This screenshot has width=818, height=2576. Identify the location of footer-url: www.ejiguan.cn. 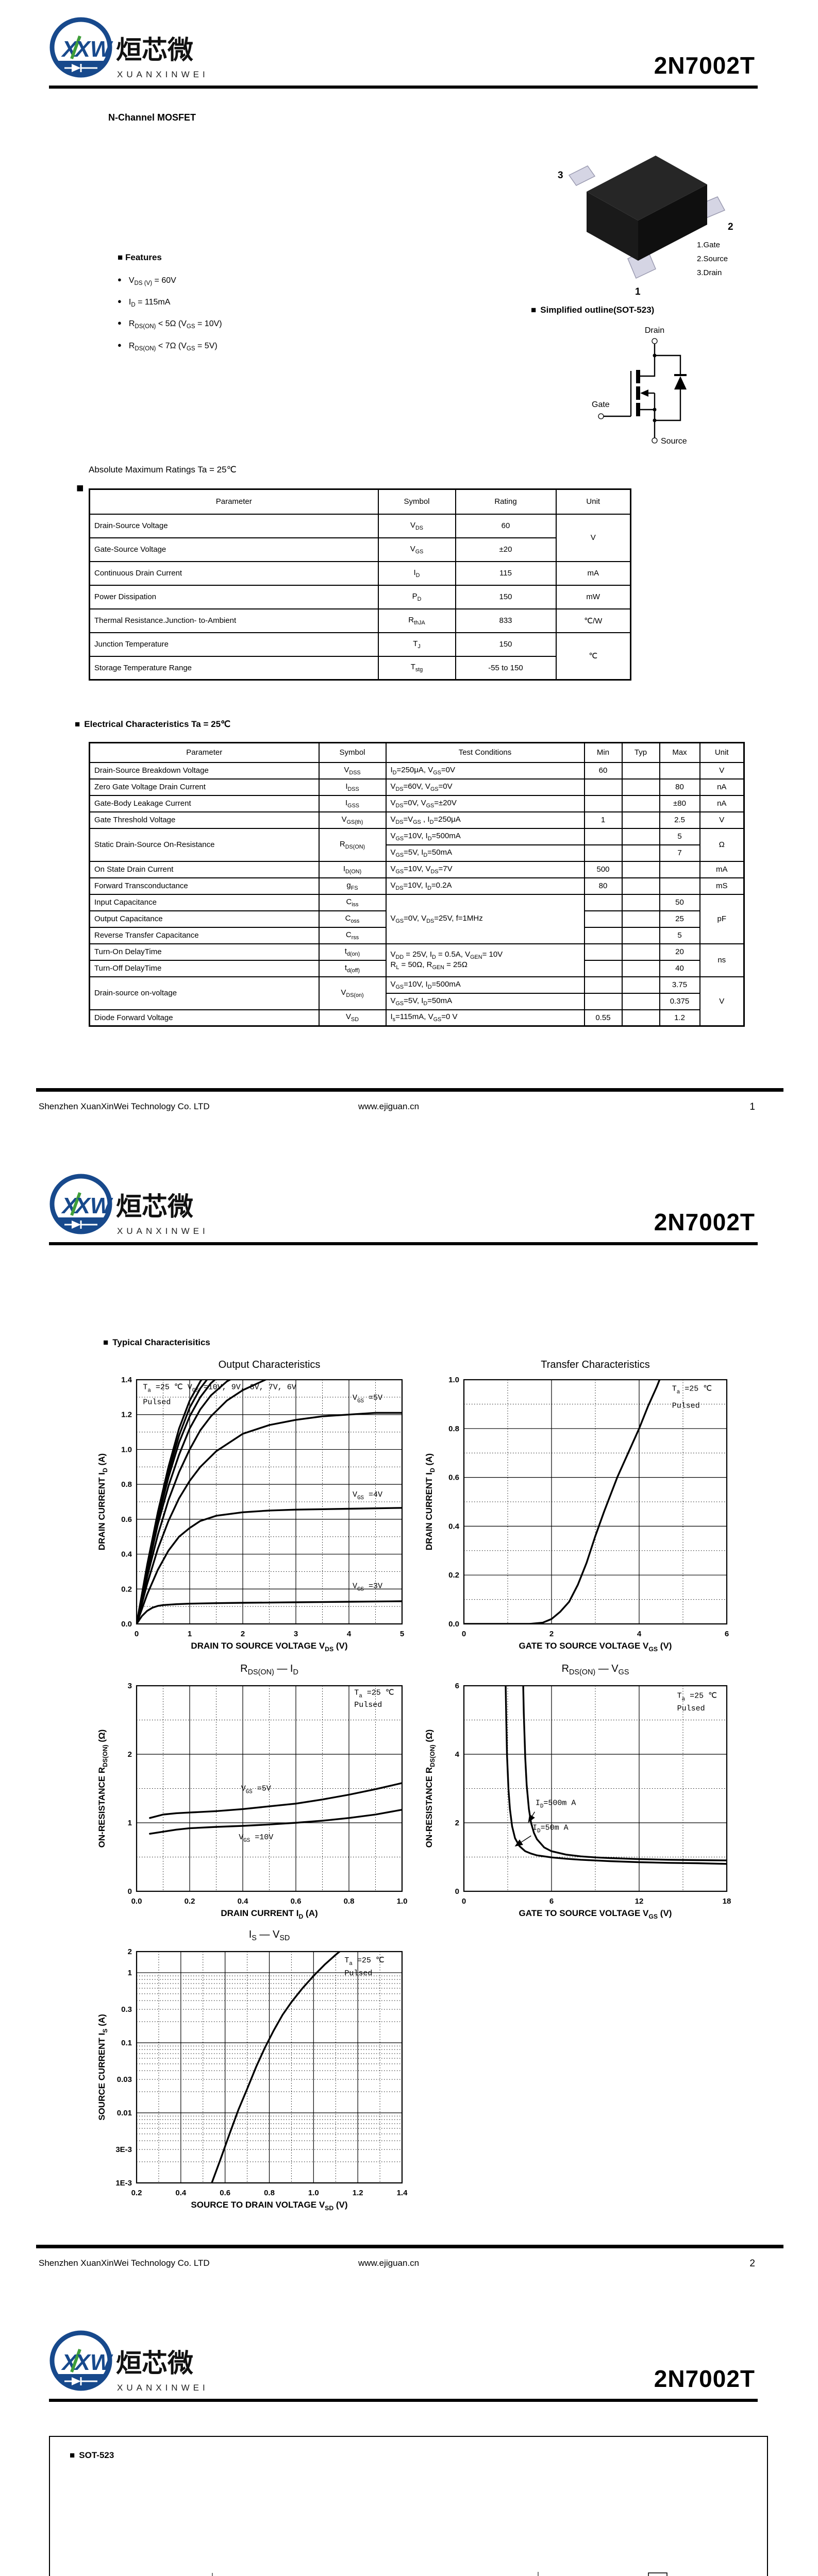
(389, 2263).